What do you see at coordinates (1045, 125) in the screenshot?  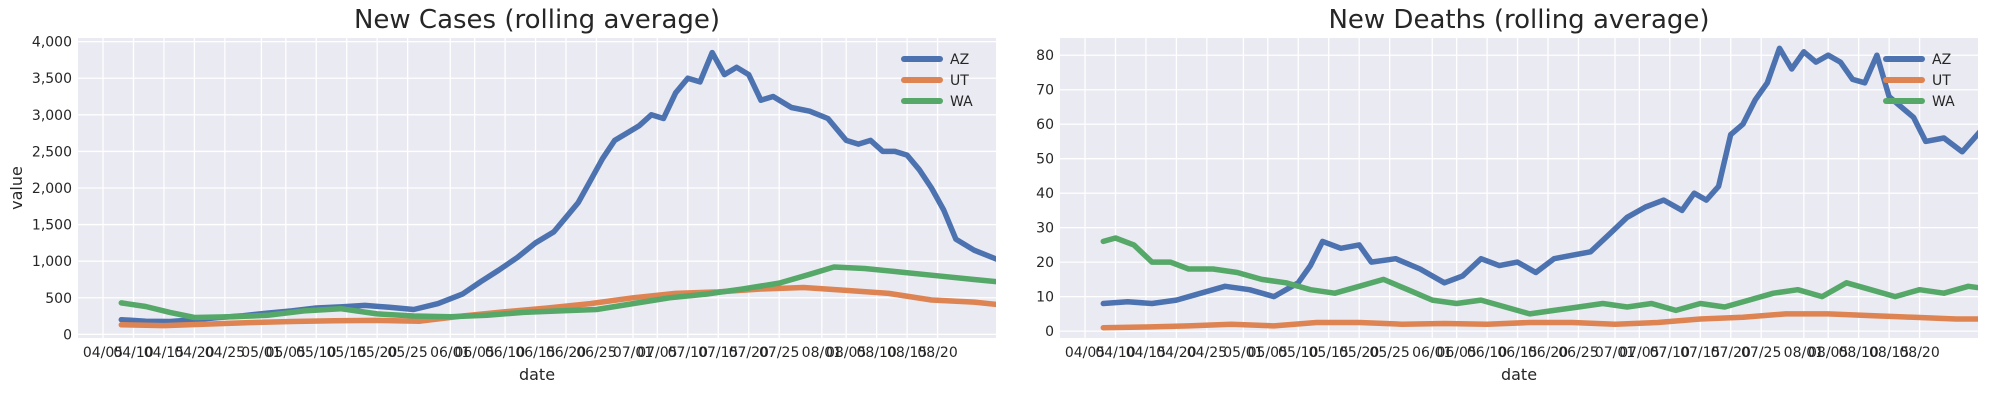 I see `y-tick-label: 60` at bounding box center [1045, 125].